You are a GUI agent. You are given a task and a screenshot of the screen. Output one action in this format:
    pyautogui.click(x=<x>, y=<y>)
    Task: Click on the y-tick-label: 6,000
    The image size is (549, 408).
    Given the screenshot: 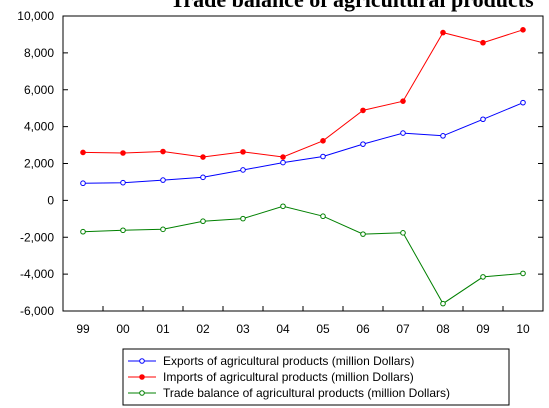 What is the action you would take?
    pyautogui.click(x=39, y=90)
    